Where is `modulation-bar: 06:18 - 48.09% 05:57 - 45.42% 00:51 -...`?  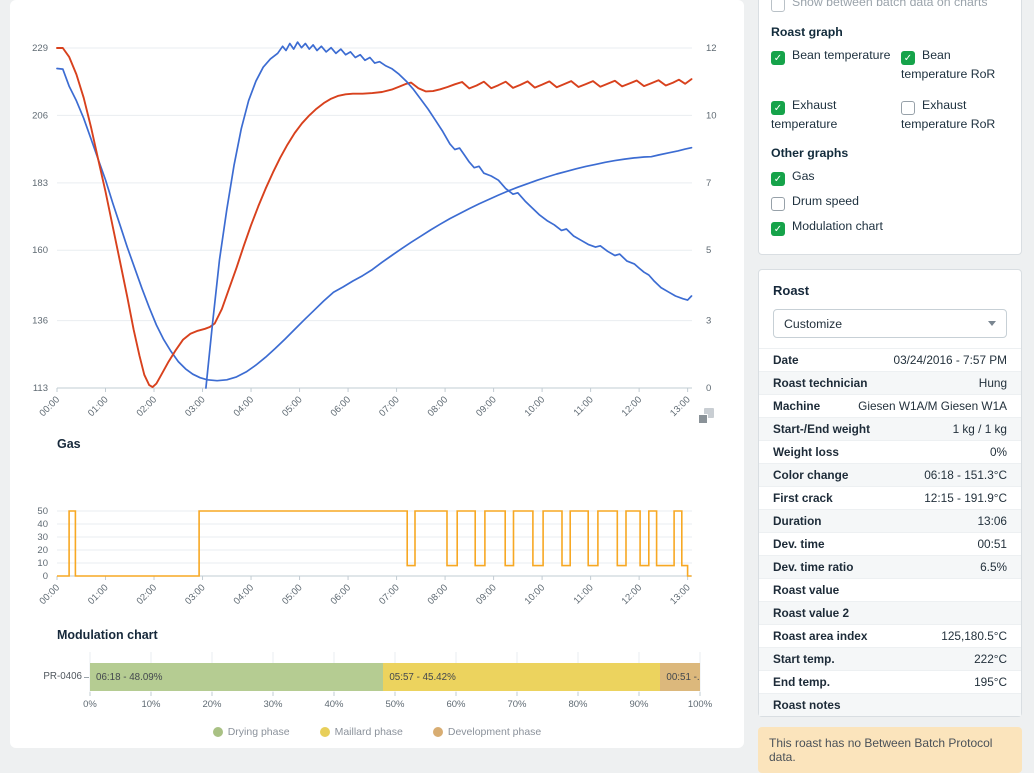
modulation-bar: 06:18 - 48.09% 05:57 - 45.42% 00:51 -... is located at coordinates (395, 677).